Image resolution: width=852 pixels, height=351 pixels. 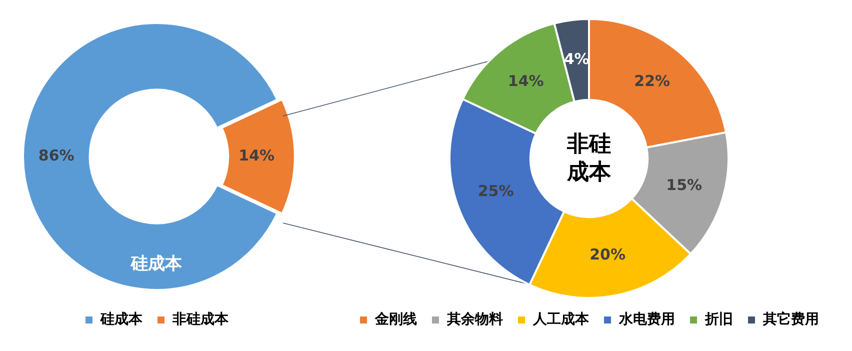 What do you see at coordinates (474, 320) in the screenshot?
I see `legend-label: 其余物料` at bounding box center [474, 320].